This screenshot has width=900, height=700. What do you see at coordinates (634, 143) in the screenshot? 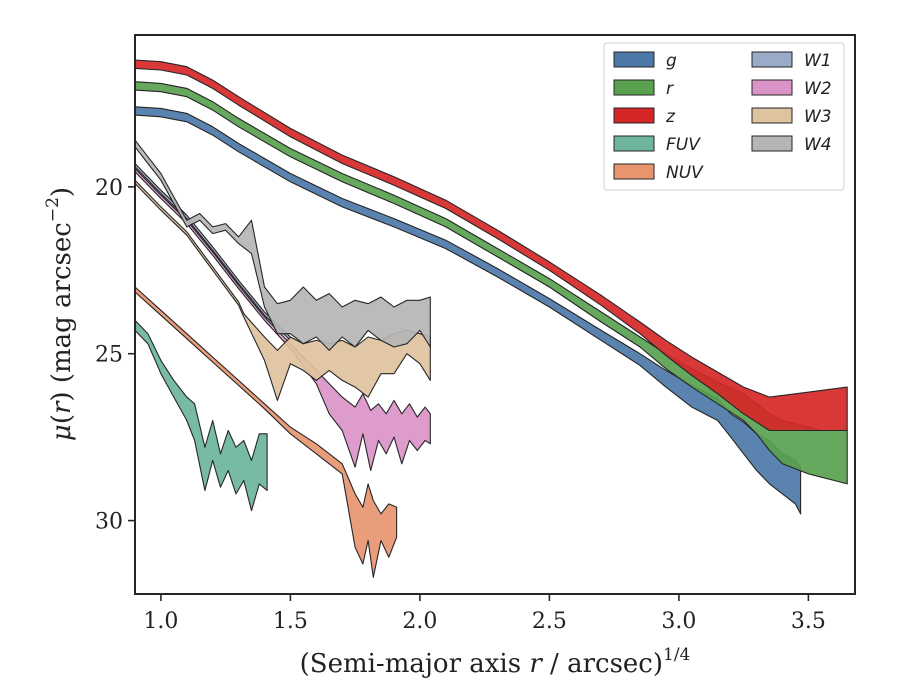
I see `legend-swatch-fuv` at bounding box center [634, 143].